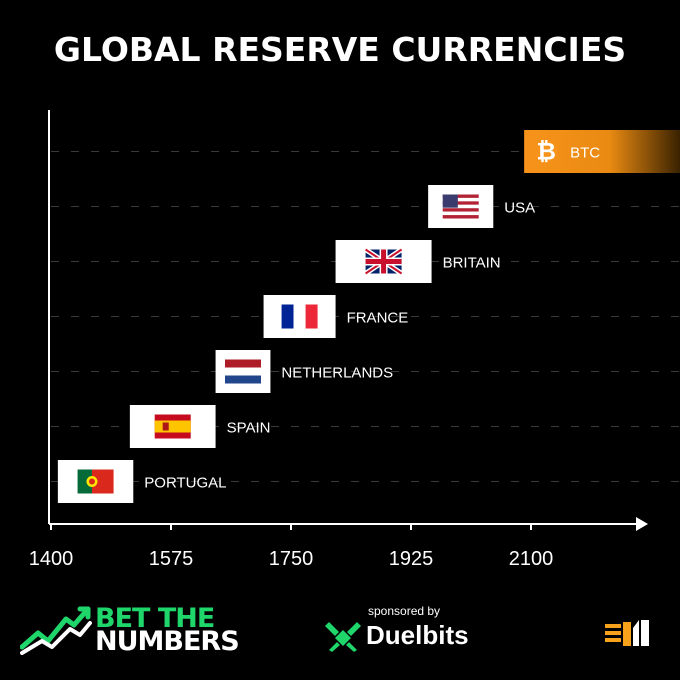  What do you see at coordinates (585, 153) in the screenshot?
I see `bar-label: BTC` at bounding box center [585, 153].